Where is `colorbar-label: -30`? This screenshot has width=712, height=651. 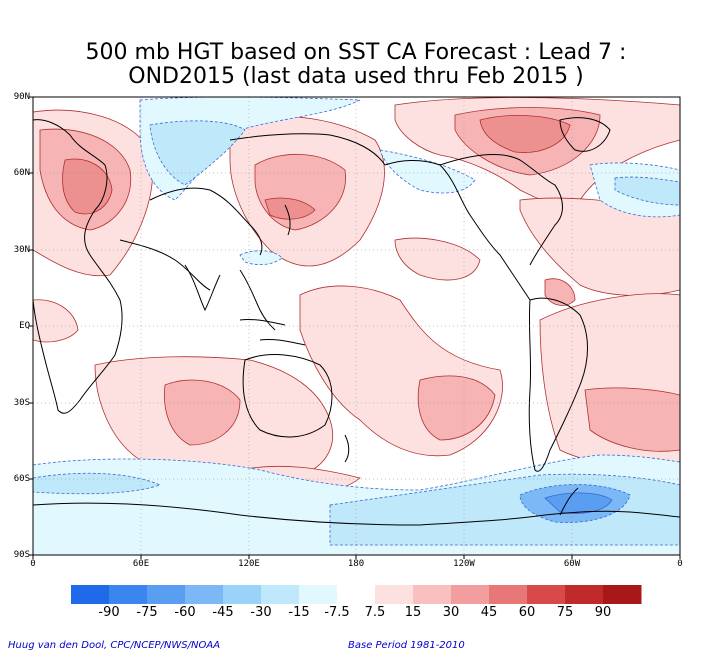 colorbar-label: -30 is located at coordinates (261, 612).